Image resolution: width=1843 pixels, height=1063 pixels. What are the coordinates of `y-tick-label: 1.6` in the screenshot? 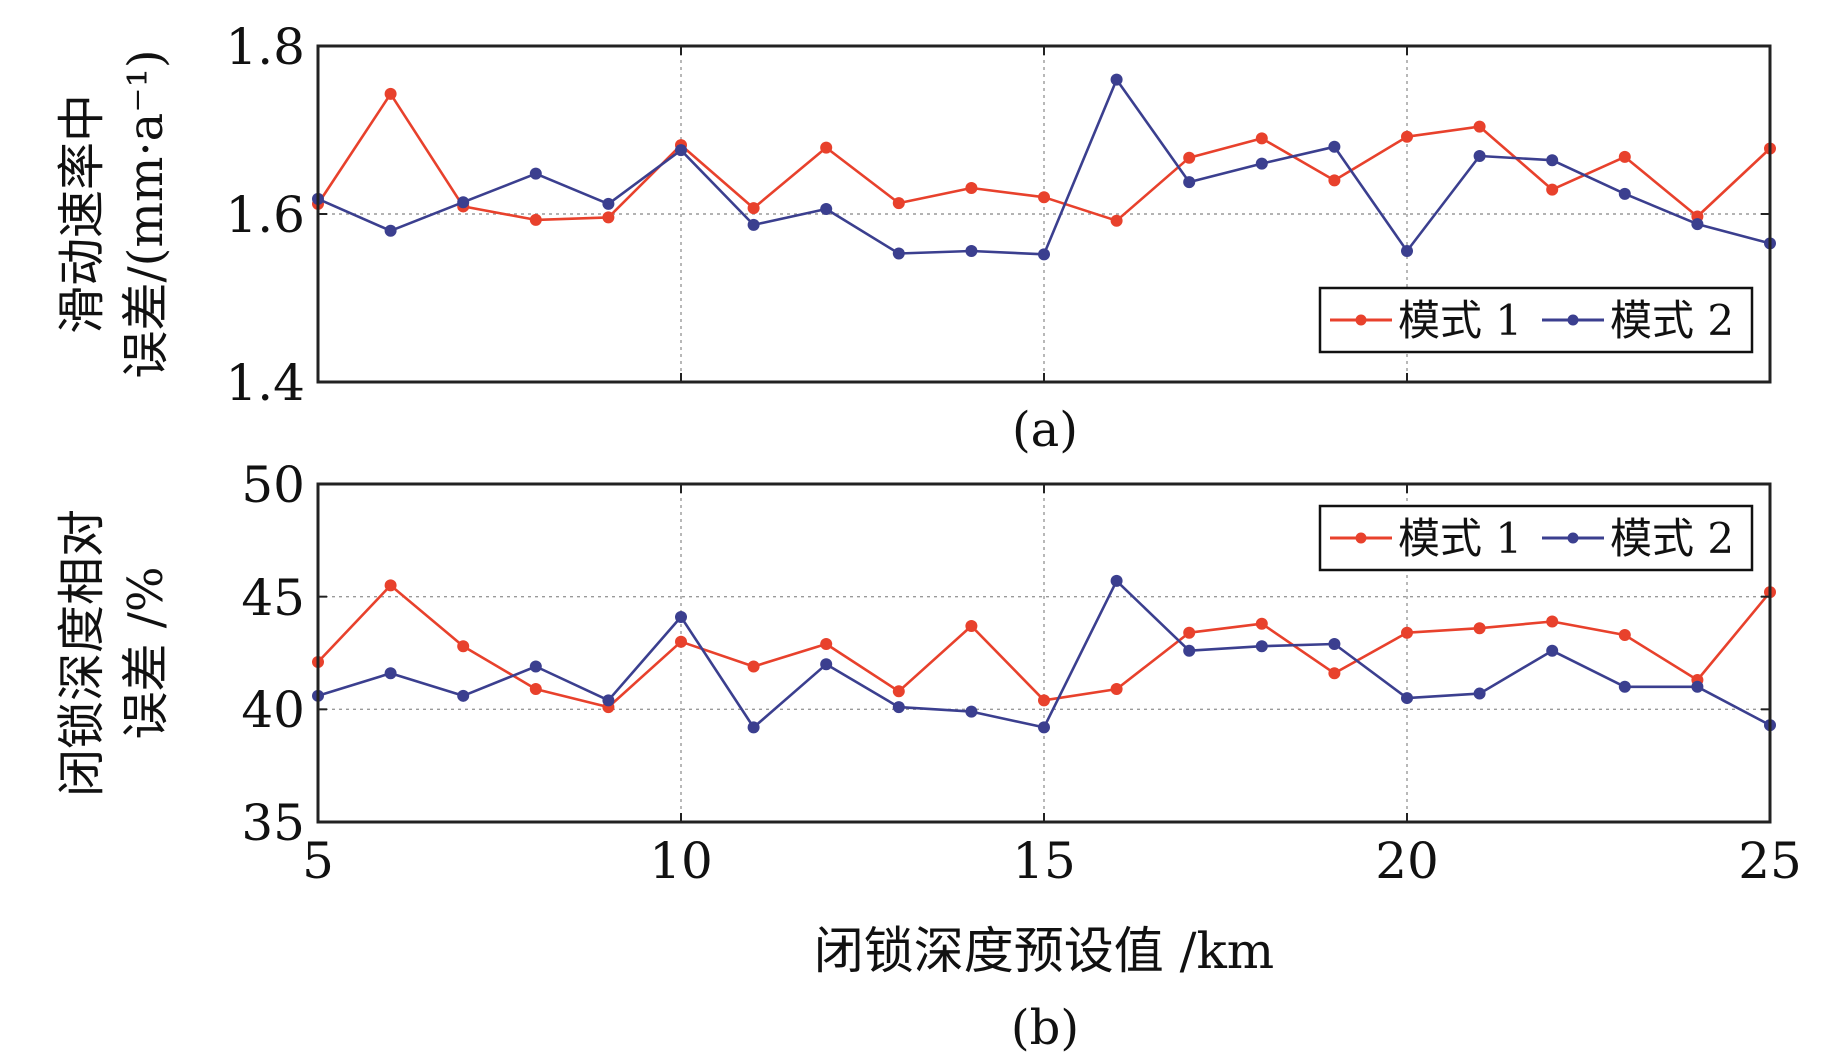 It's located at (265, 215).